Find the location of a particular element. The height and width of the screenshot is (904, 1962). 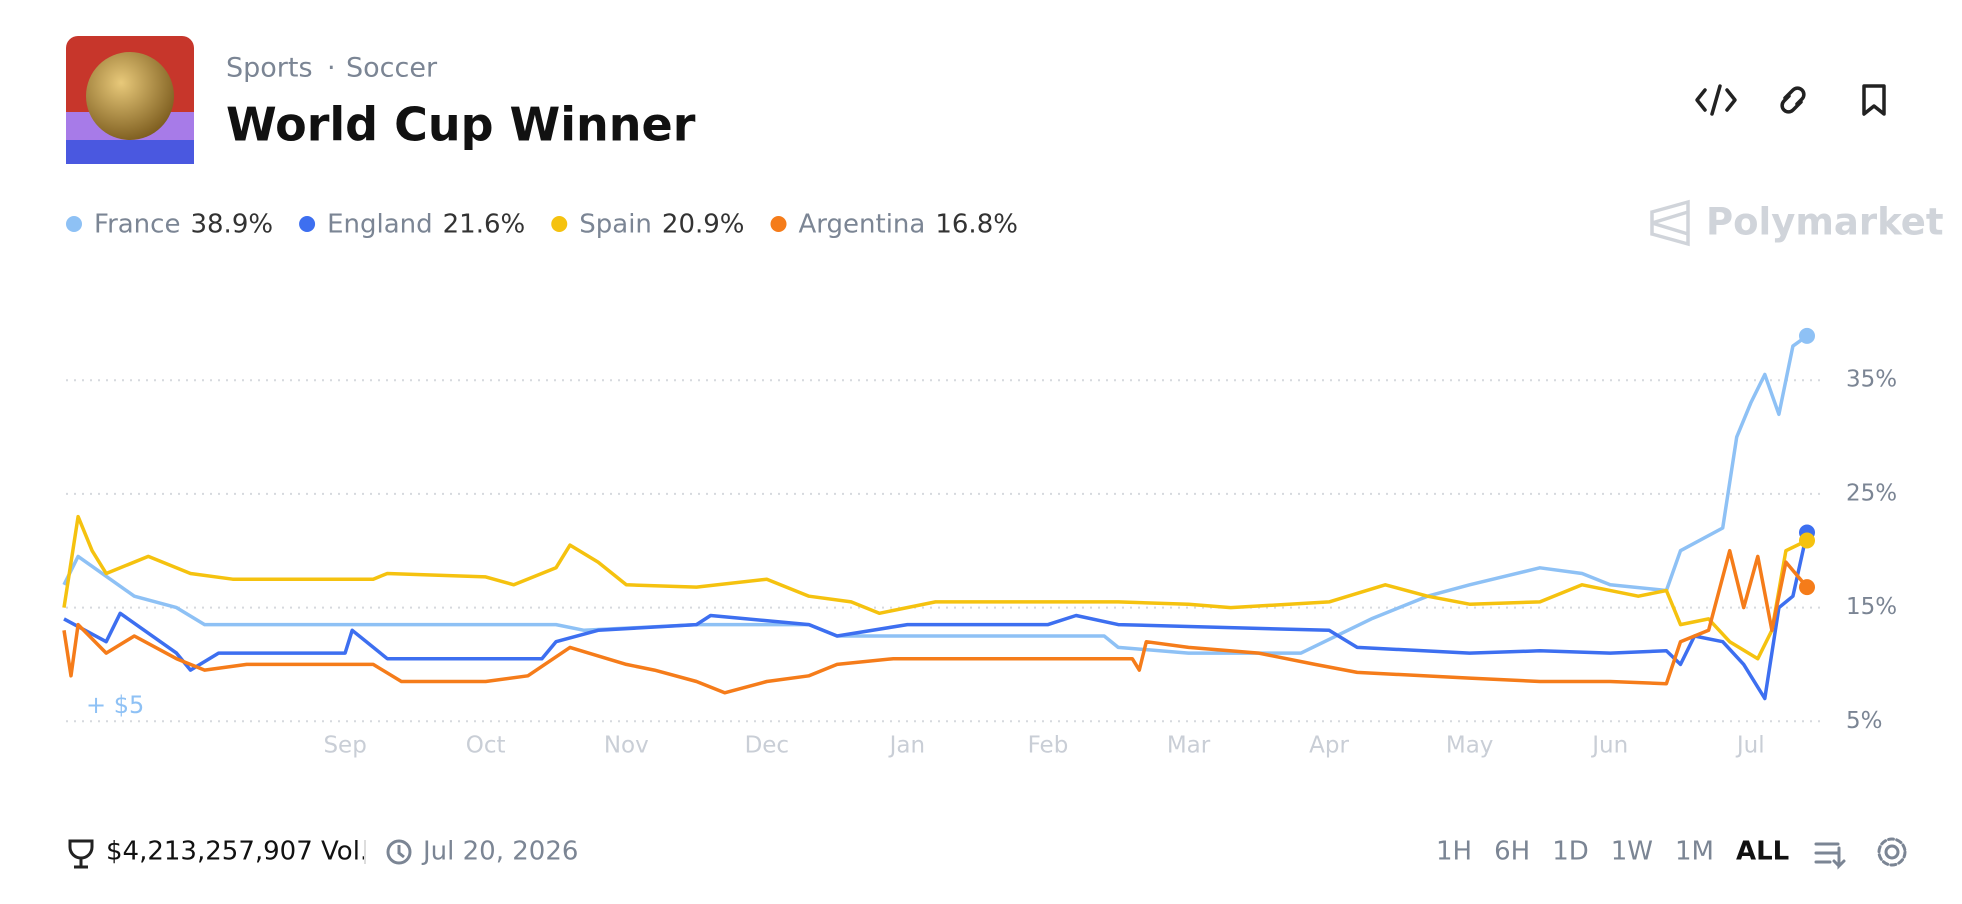

x-tick-label: Mar is located at coordinates (1189, 746).